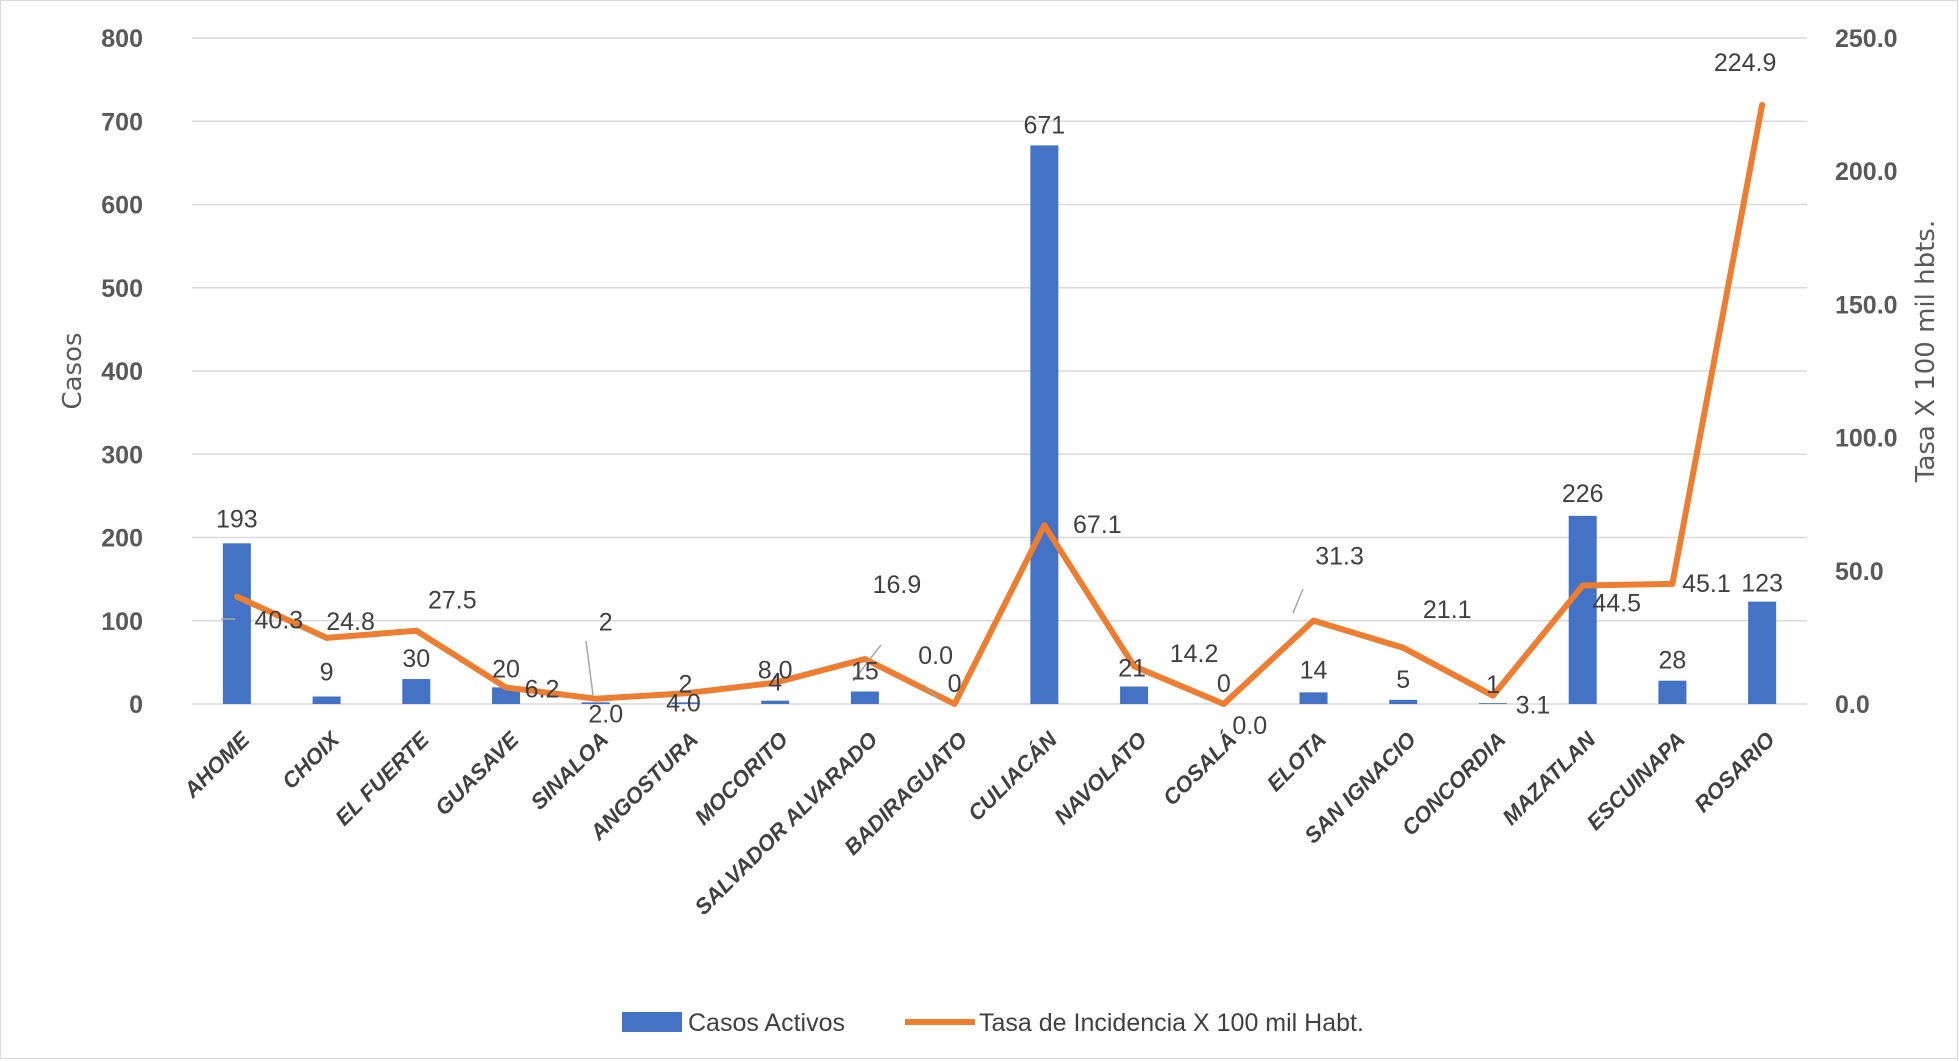  I want to click on line-data-label: 8.0, so click(775, 671).